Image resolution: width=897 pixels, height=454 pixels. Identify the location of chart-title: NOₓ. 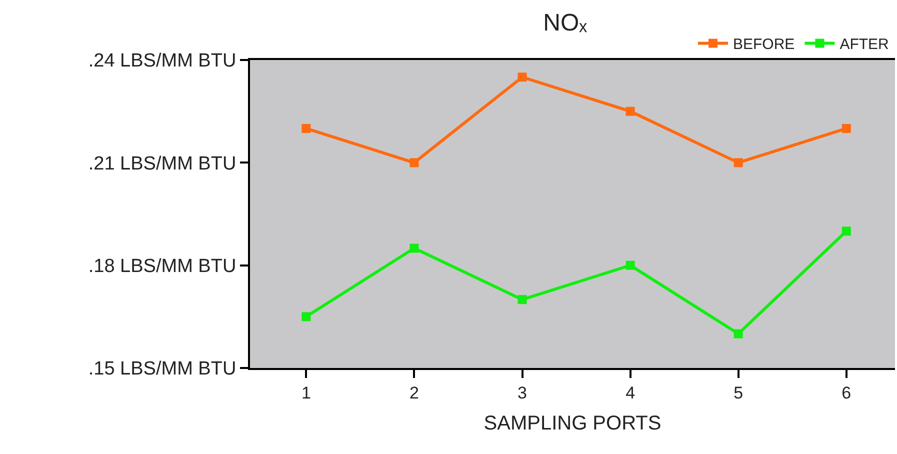
(565, 22).